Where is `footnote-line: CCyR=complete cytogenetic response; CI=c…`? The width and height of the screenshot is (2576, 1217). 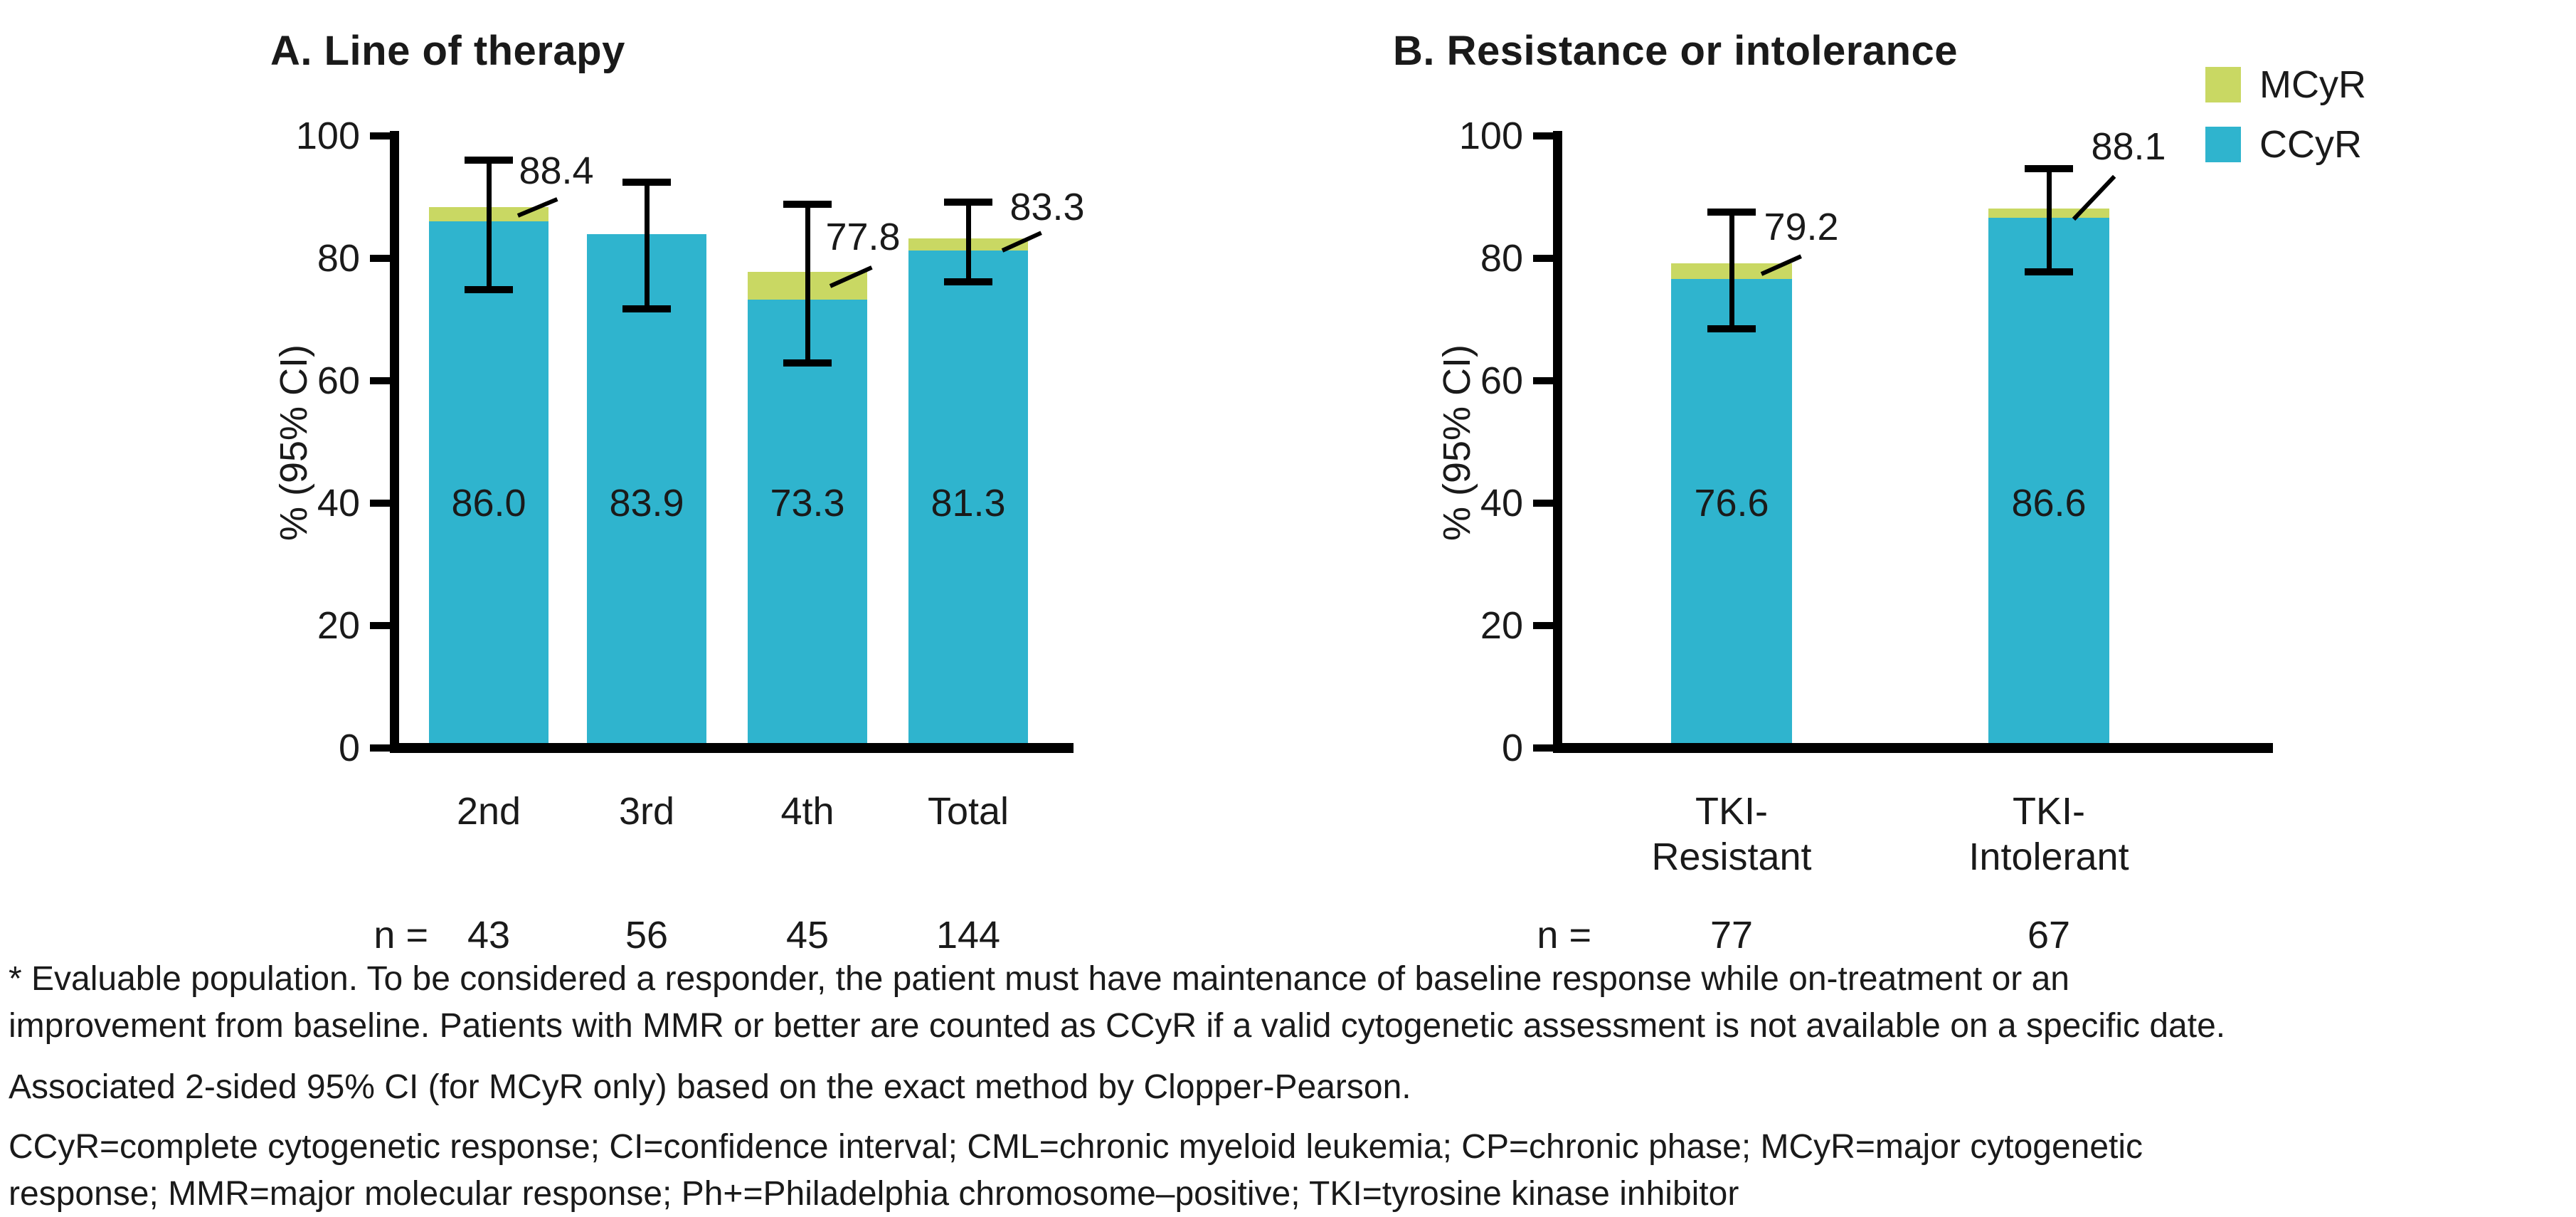 footnote-line: CCyR=complete cytogenetic response; CI=c… is located at coordinates (1076, 1147).